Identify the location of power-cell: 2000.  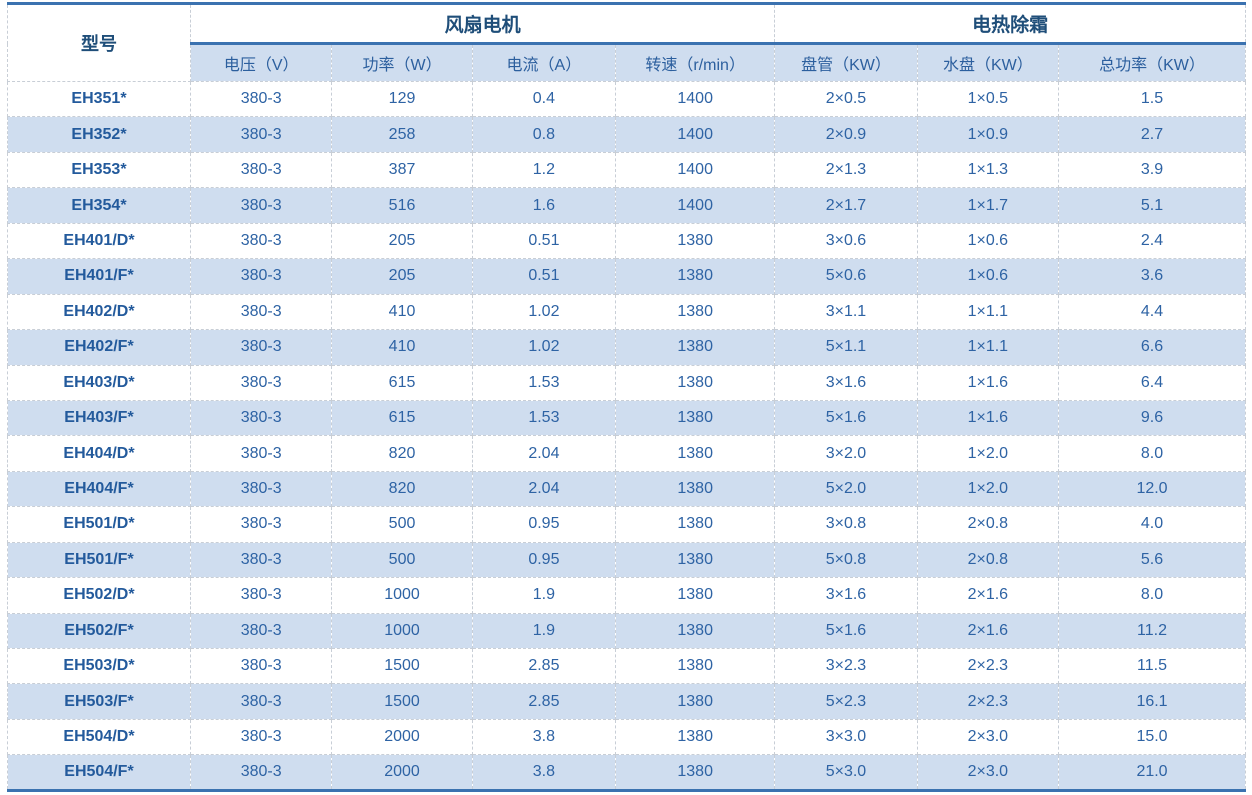
(402, 737).